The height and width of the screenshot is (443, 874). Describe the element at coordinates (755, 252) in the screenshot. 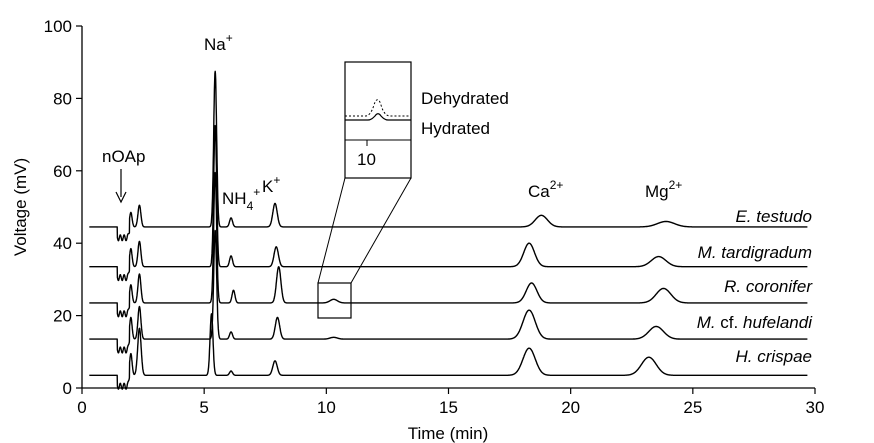

I see `species-label: M. tardigradum` at that location.